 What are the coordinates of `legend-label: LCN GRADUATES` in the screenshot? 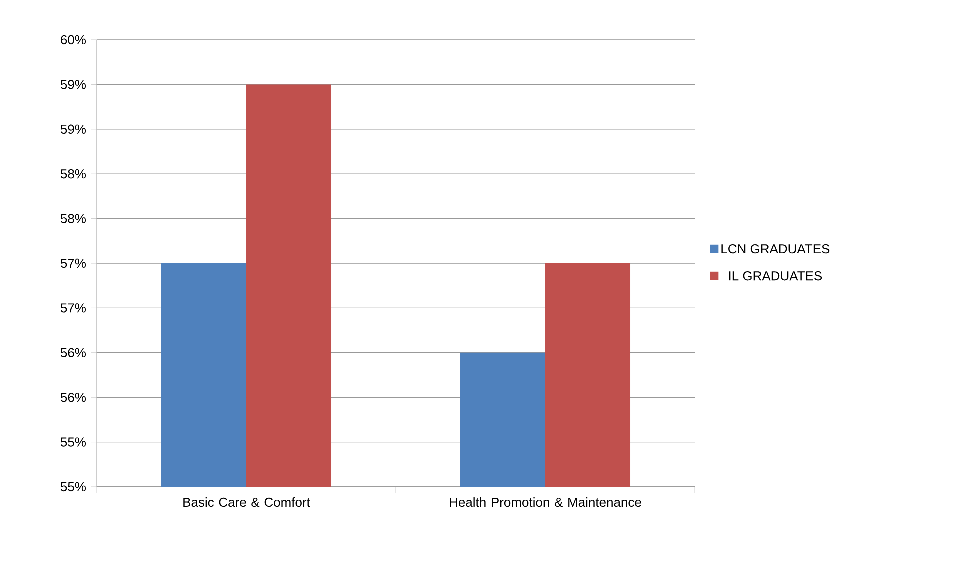 It's located at (776, 249).